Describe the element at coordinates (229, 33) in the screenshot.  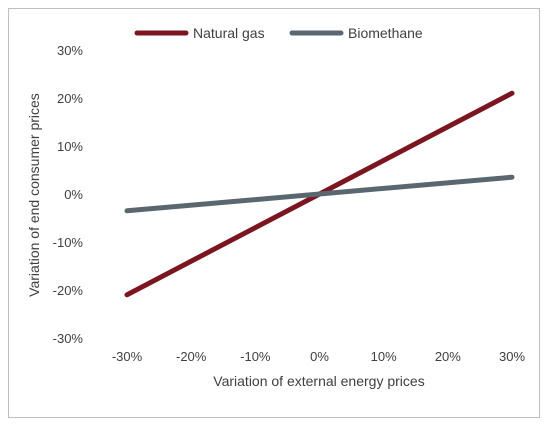
I see `legend-label: Natural gas` at that location.